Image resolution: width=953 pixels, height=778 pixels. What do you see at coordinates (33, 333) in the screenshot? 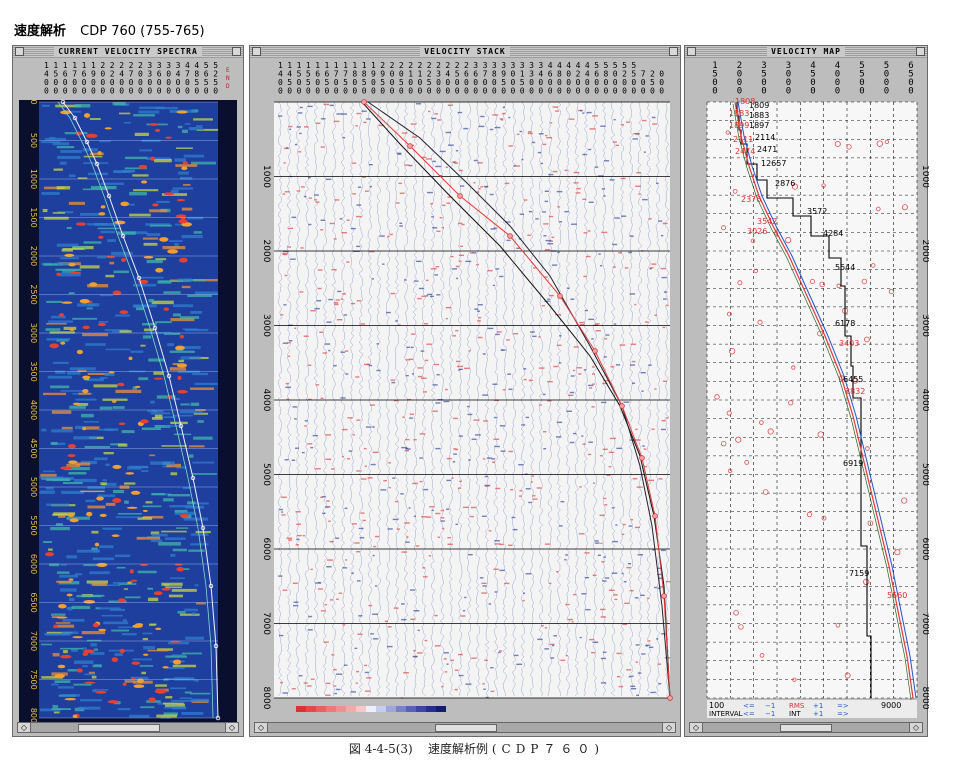
I see `spectra-time-tick: 3000` at bounding box center [33, 333].